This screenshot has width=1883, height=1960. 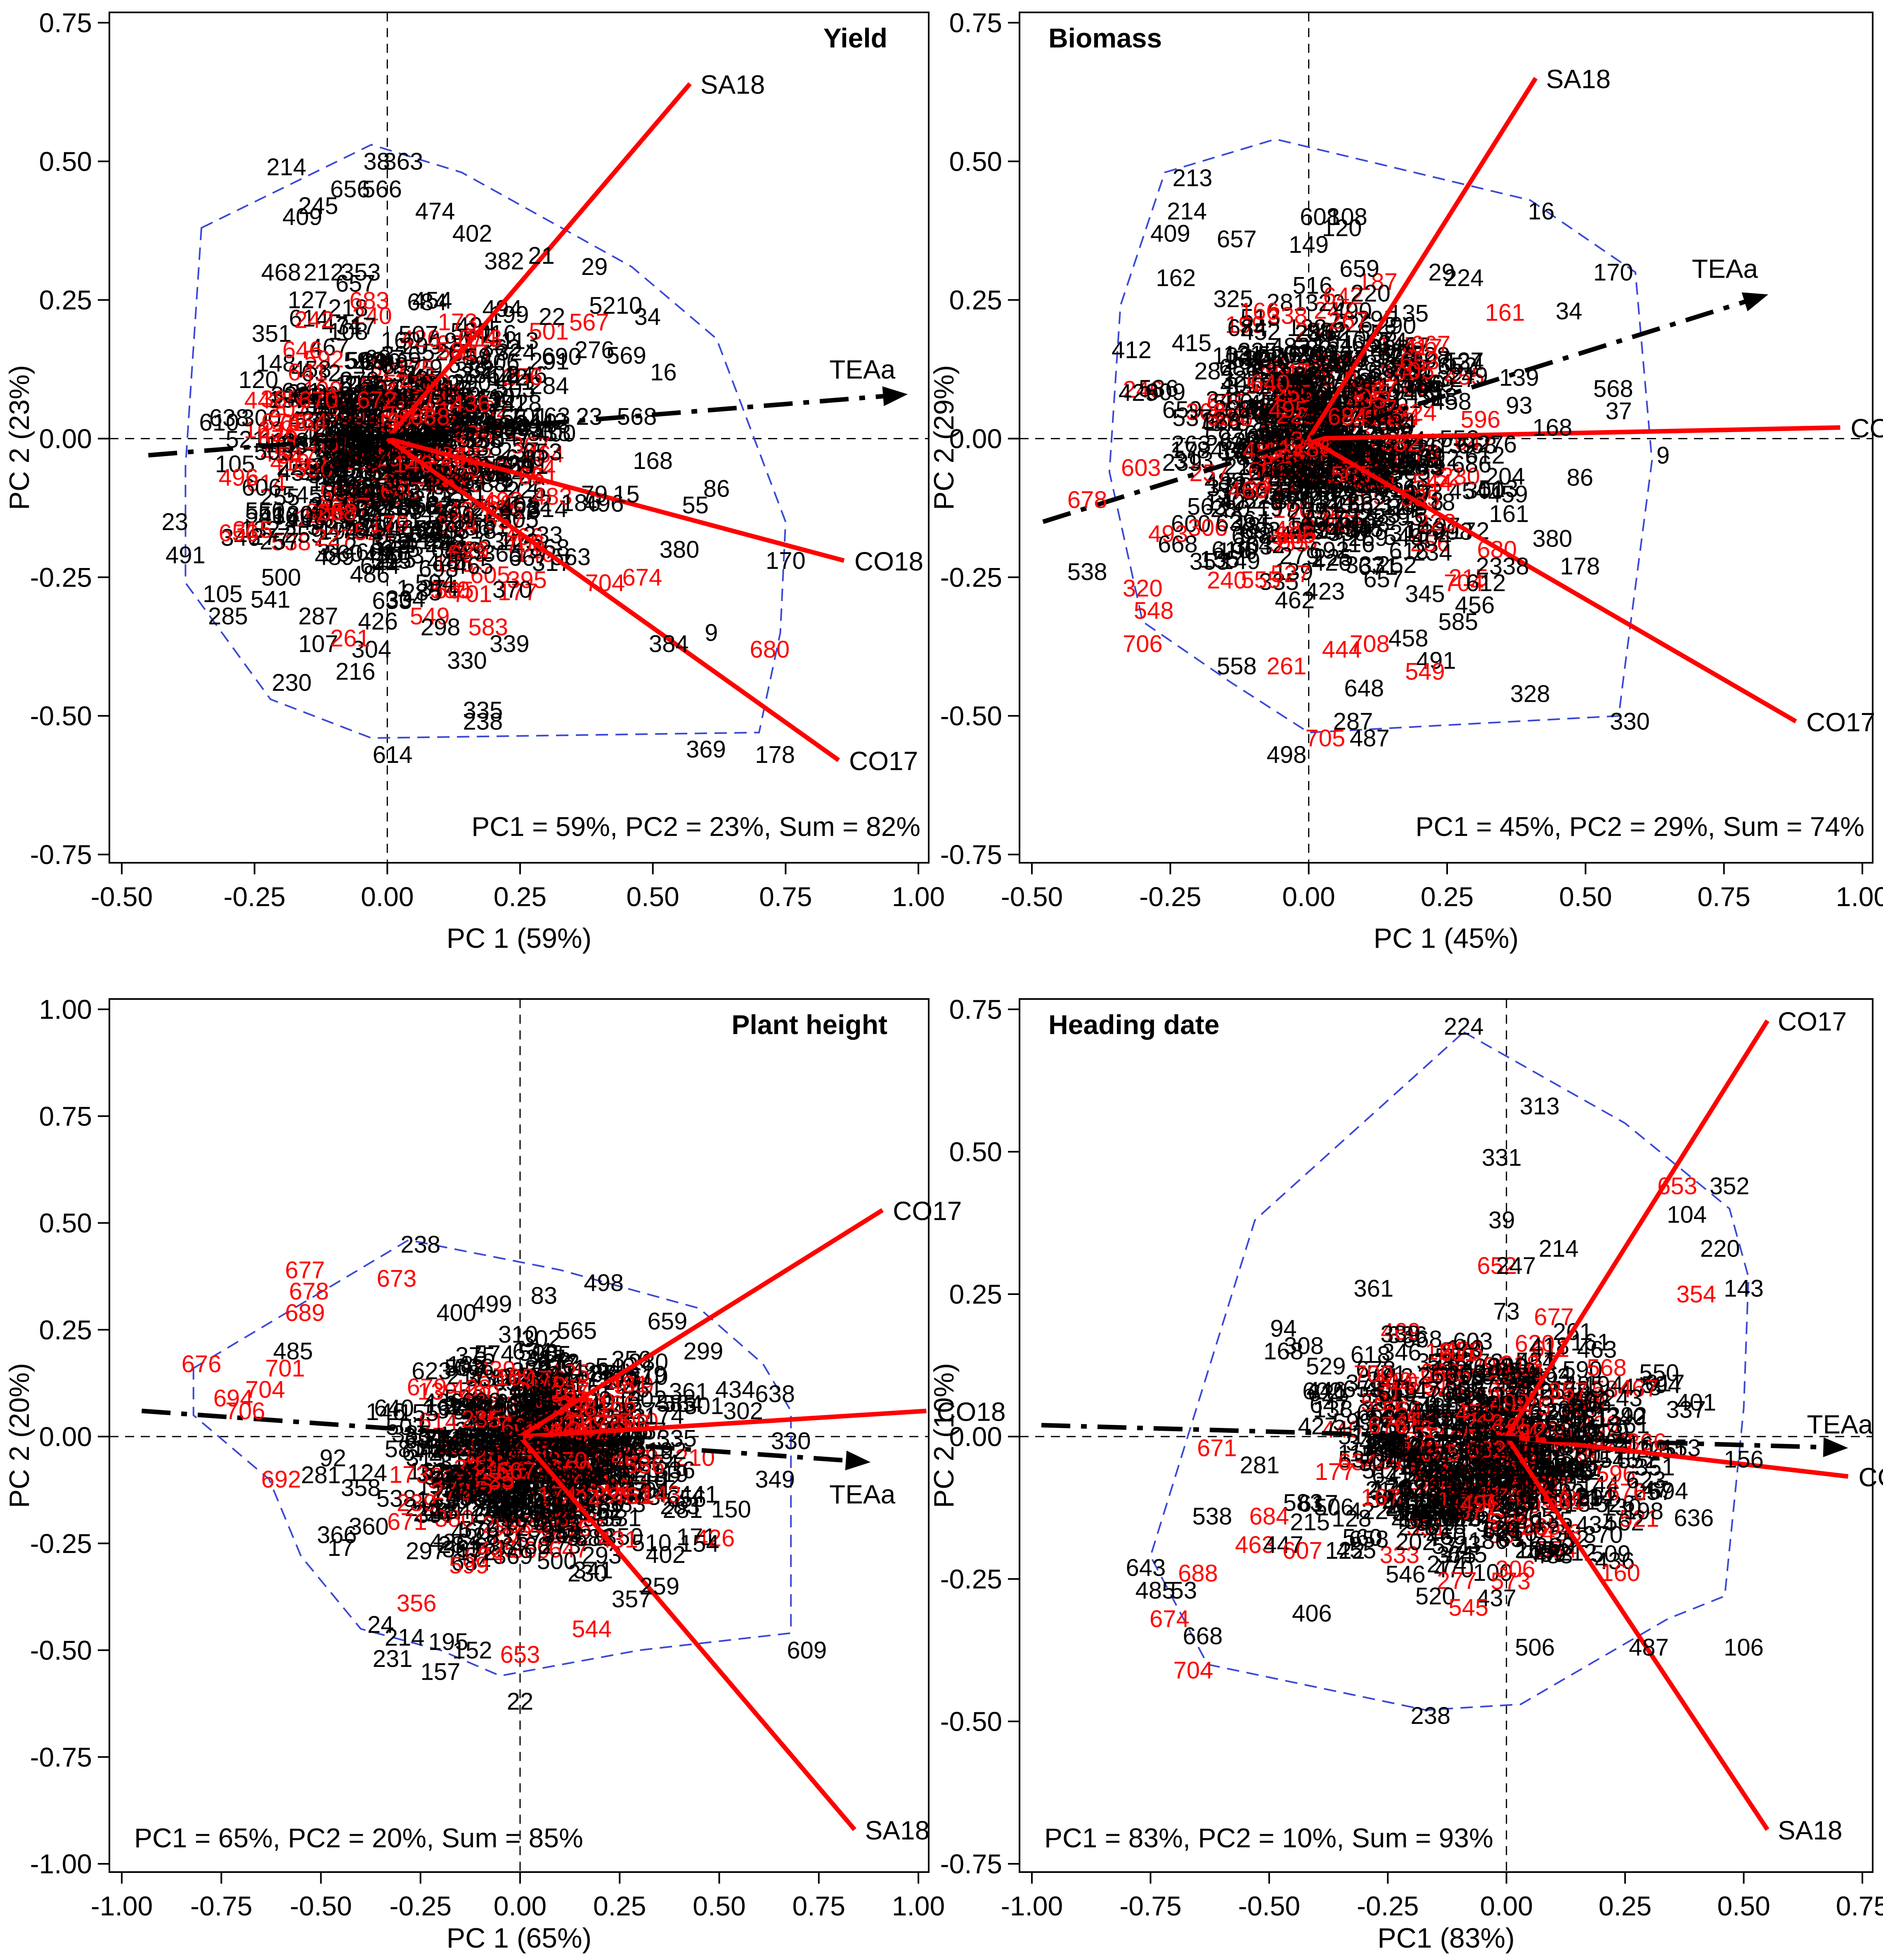 I want to click on genotype-label: 245, so click(x=318, y=205).